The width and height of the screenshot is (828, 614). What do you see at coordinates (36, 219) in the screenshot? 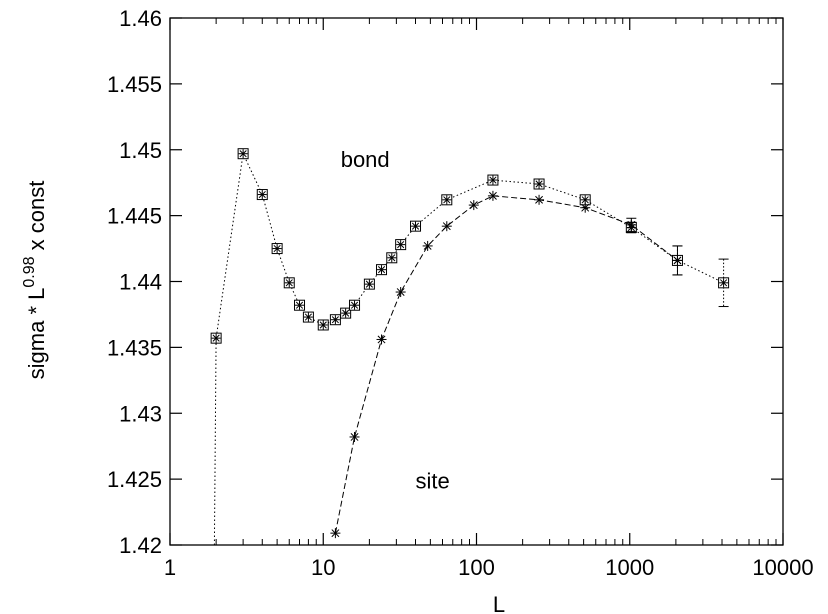
I see `y-axis-title-suffix: x const` at bounding box center [36, 219].